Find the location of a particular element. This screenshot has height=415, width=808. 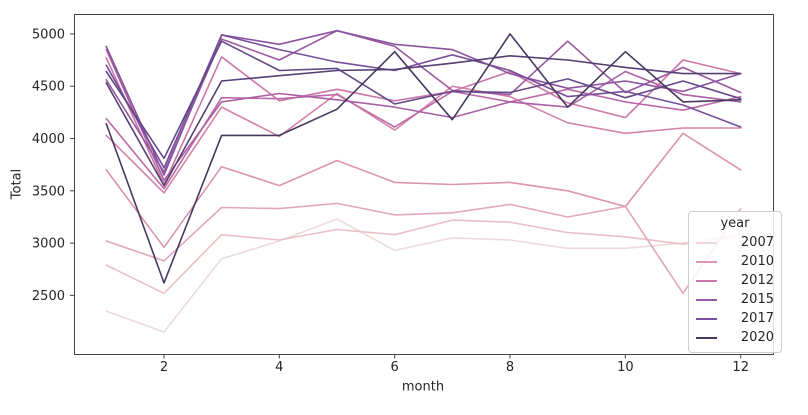

x-tick-label: 12 is located at coordinates (740, 367).